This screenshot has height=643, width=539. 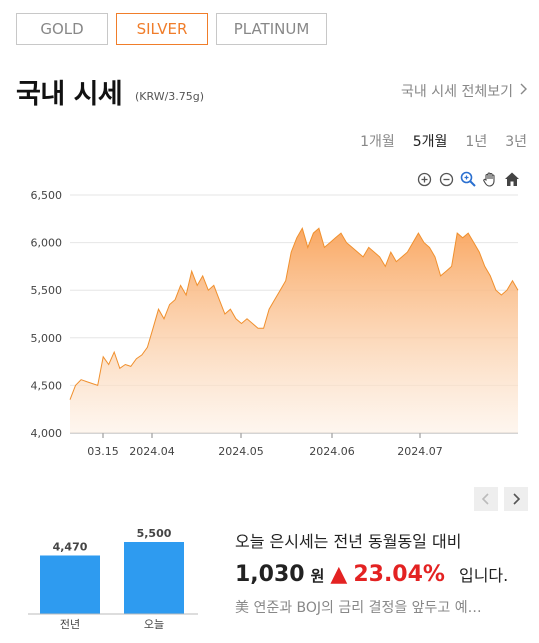 I want to click on reset-home-icon, so click(x=512, y=179).